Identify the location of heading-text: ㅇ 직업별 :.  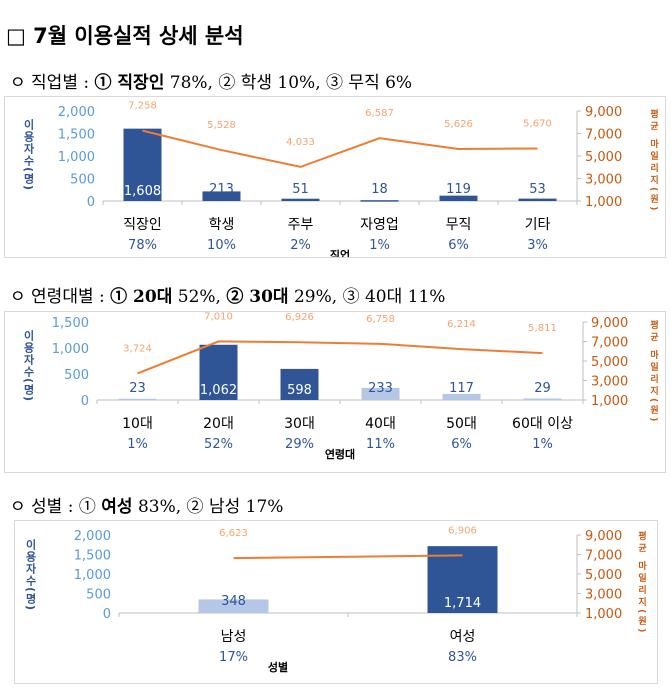
(52, 83).